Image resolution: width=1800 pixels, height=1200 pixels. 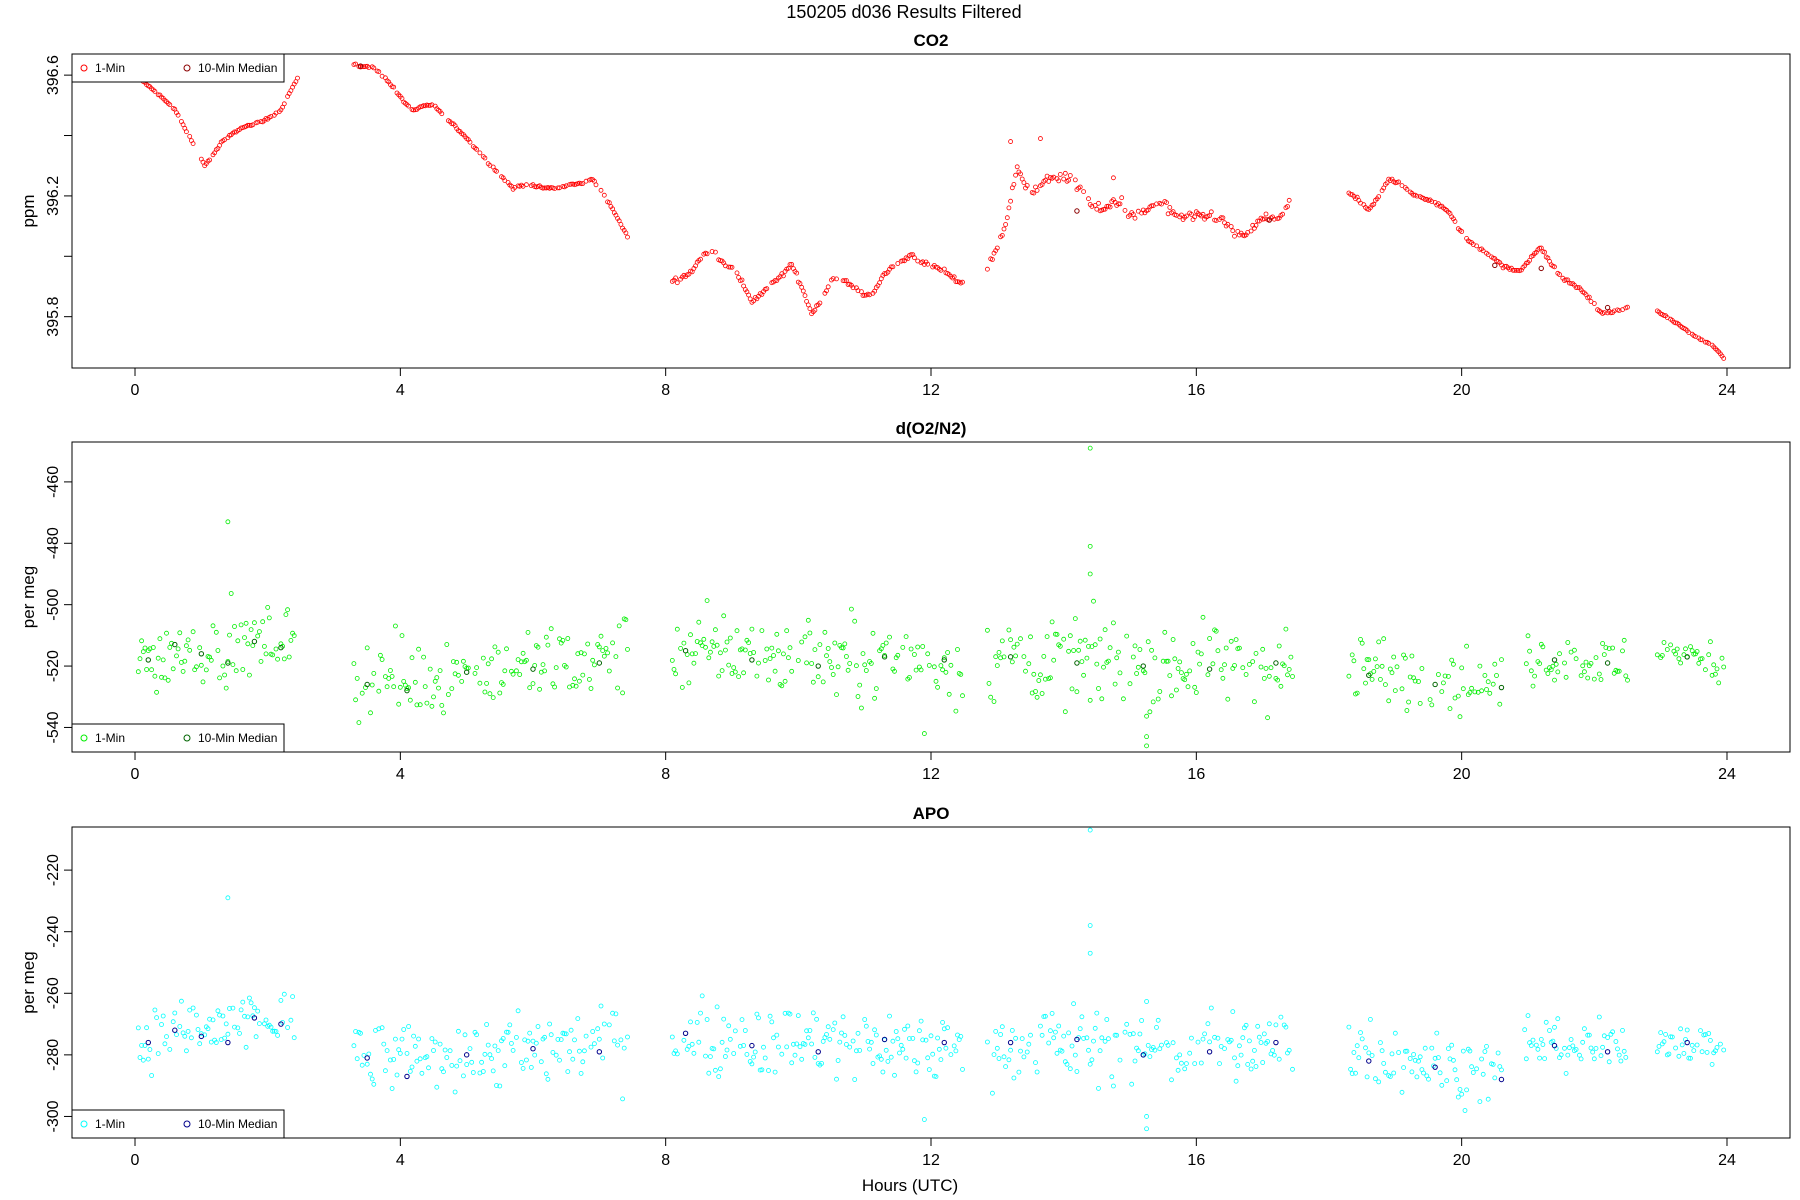 I want to click on legend-box, so click(x=178, y=1124).